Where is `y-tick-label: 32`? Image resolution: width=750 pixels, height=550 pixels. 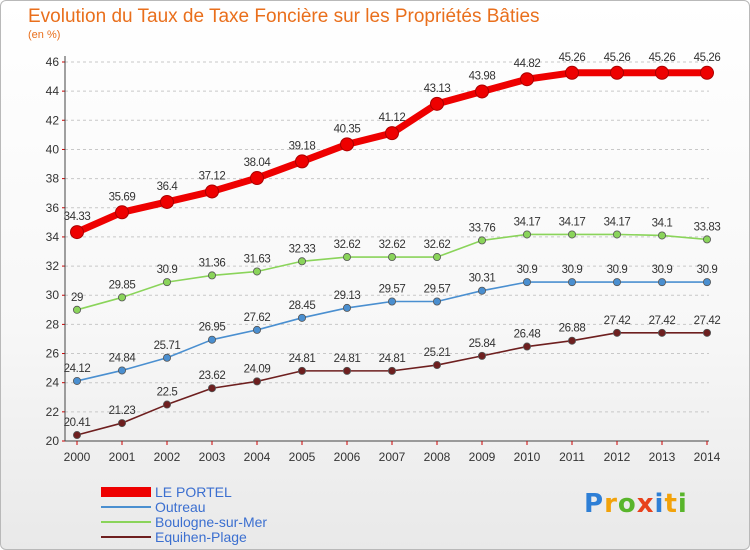
y-tick-label: 32 is located at coordinates (53, 266).